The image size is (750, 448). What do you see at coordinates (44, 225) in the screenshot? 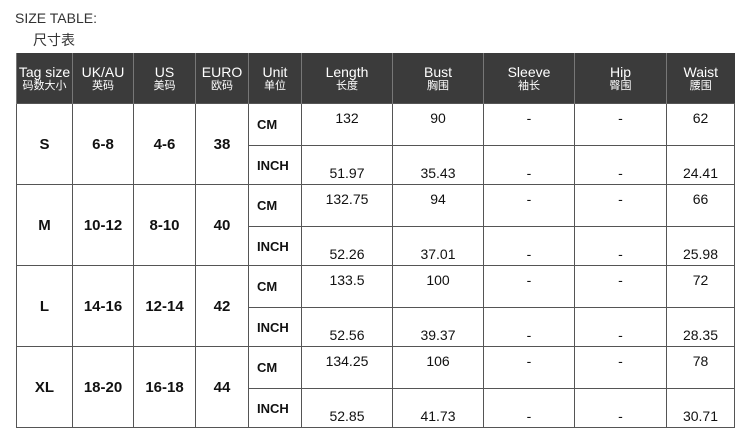
I see `cell-tag: M` at bounding box center [44, 225].